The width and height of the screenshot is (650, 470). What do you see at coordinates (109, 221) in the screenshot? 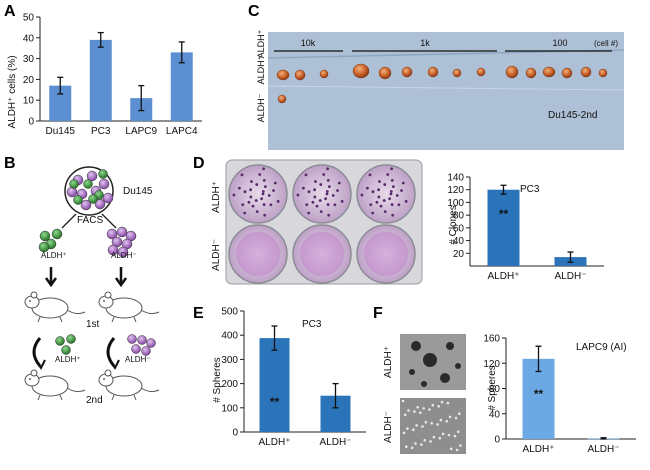
I see `facs-arrow-right` at bounding box center [109, 221].